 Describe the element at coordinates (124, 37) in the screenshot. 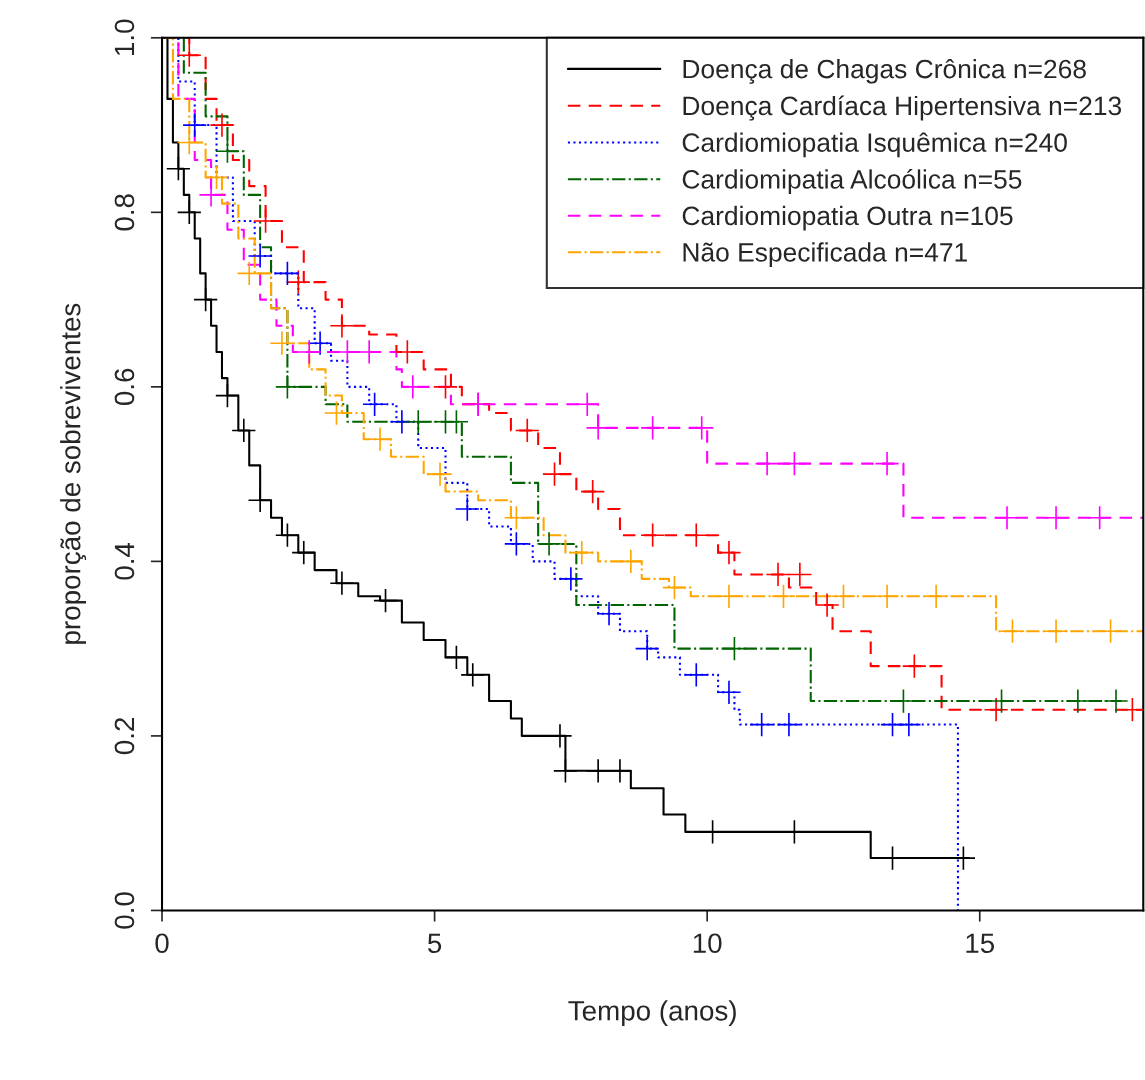

I see `y-tick-label: 1.0` at that location.